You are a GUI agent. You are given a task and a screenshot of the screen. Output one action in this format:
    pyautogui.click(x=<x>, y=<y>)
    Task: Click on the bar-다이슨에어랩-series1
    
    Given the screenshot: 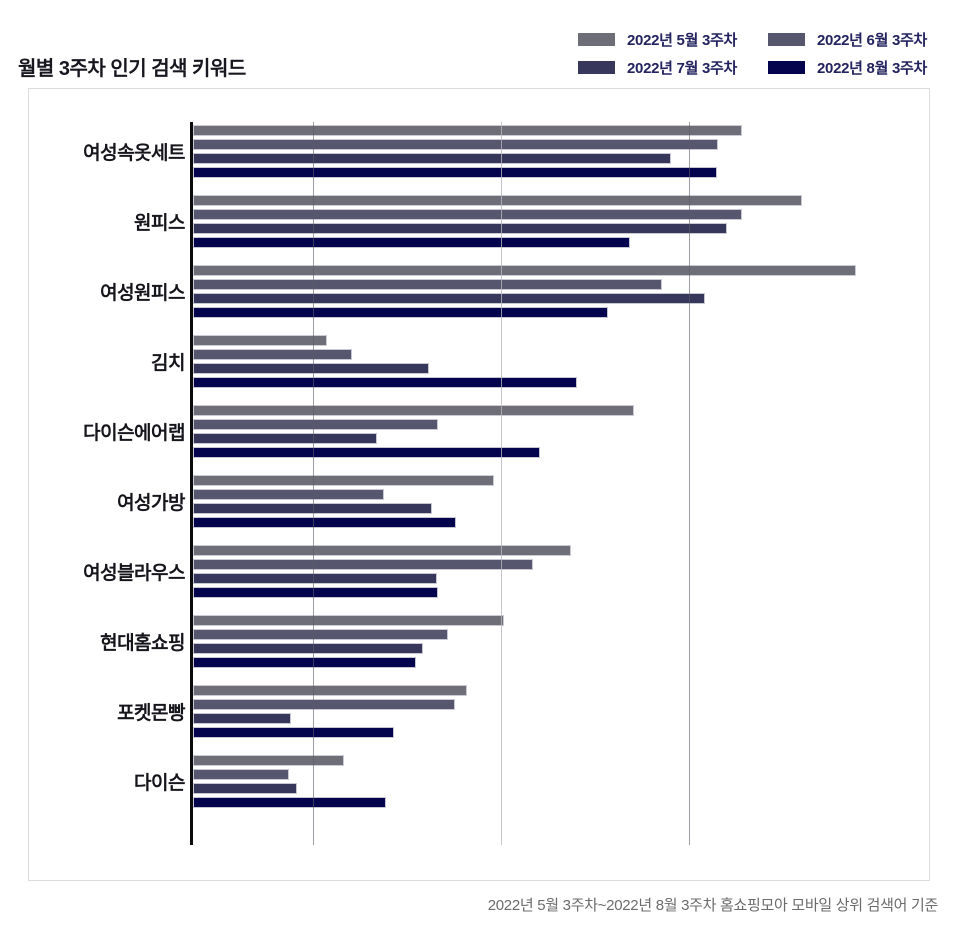 What is the action you would take?
    pyautogui.click(x=315, y=424)
    